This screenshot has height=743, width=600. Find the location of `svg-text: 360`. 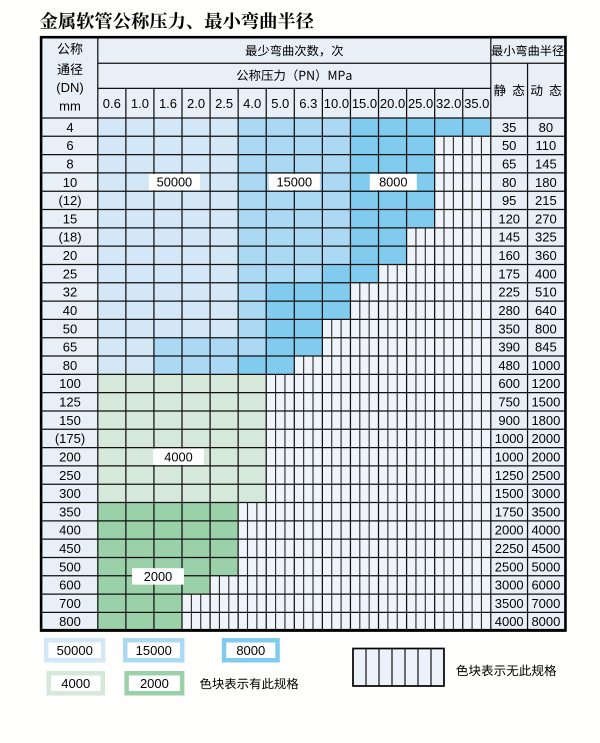

svg-text: 360 is located at coordinates (546, 255).